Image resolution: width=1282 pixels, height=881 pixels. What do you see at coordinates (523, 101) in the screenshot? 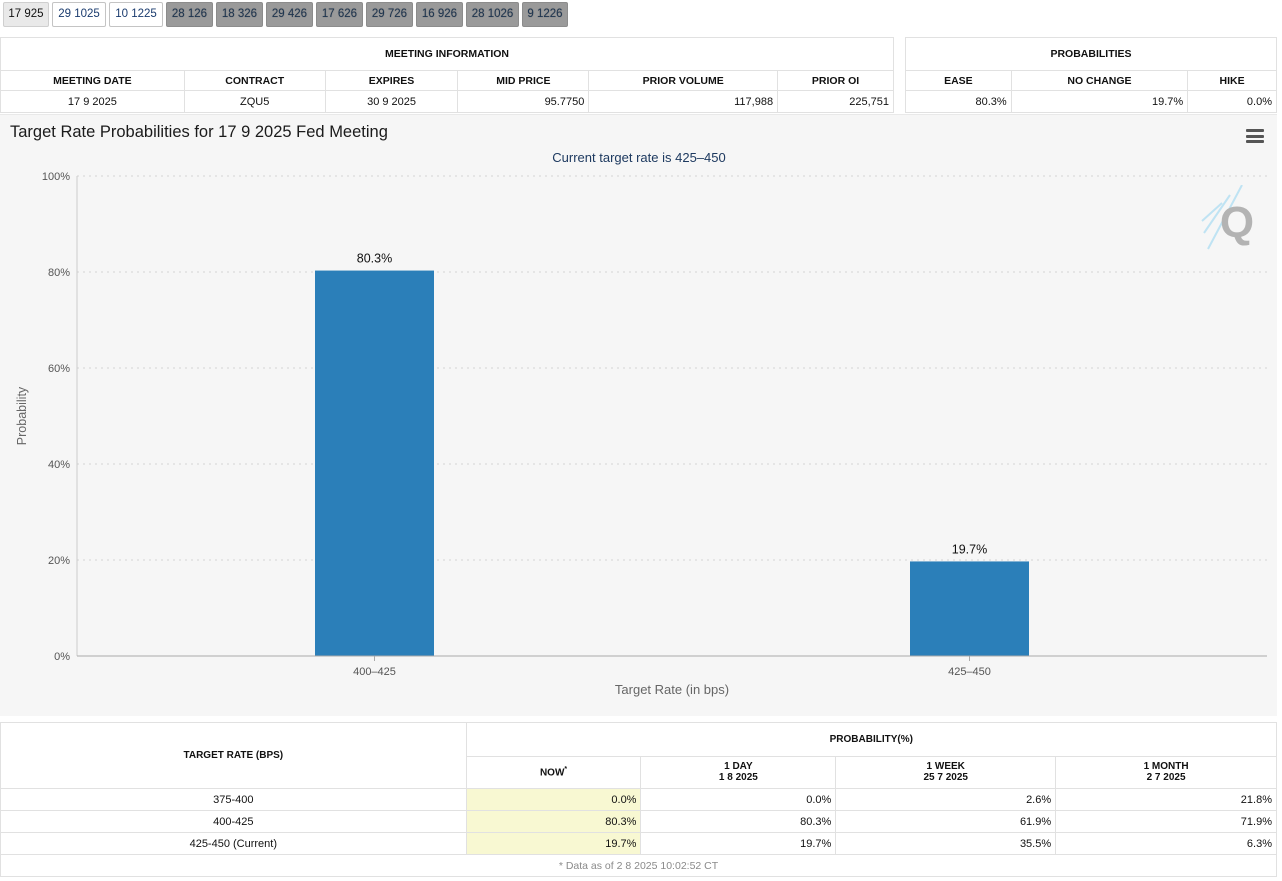
I see `mid-price-value: 95.7750` at bounding box center [523, 101].